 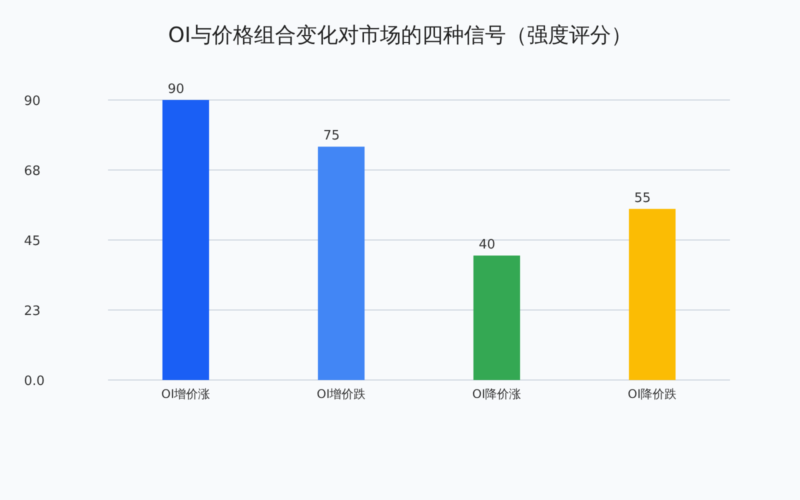 What do you see at coordinates (32, 171) in the screenshot?
I see `y-tick-label: 68` at bounding box center [32, 171].